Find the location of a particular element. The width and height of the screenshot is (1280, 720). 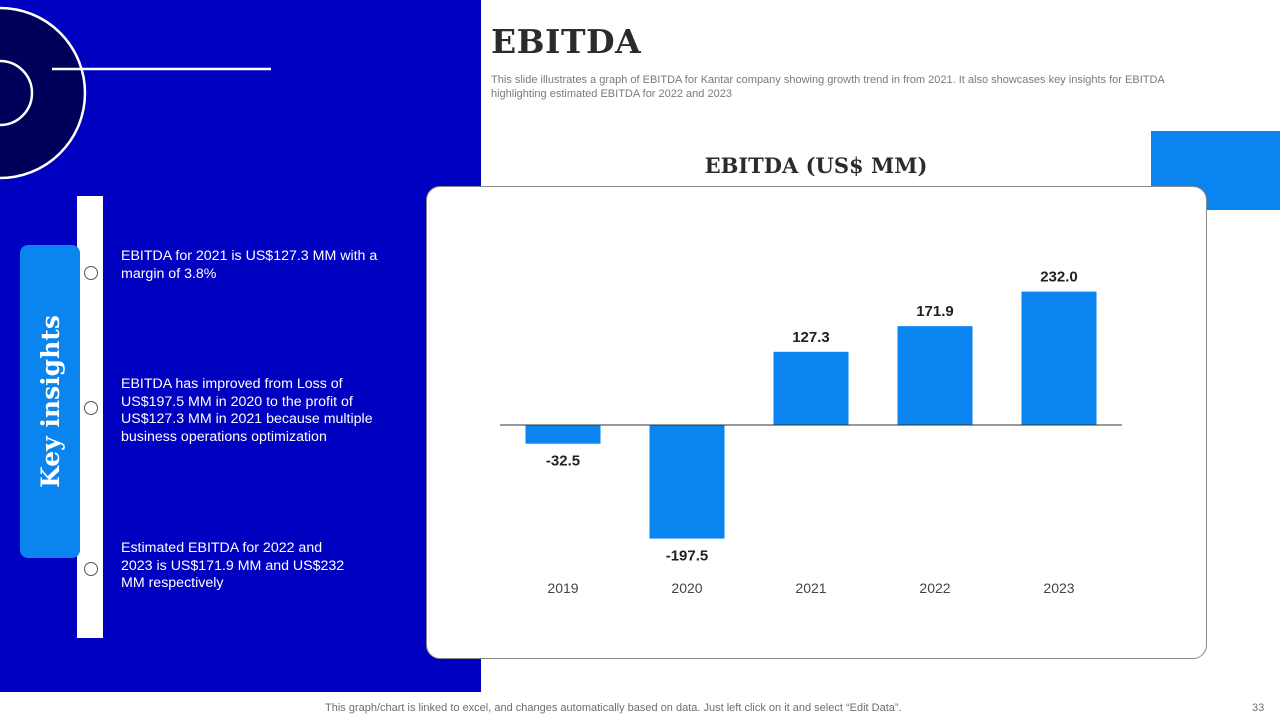

semicircle-fill is located at coordinates (42, 93).